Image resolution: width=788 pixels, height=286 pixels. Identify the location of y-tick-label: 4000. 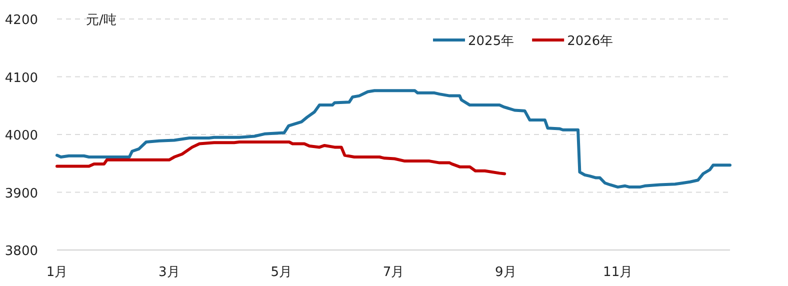
(21, 136).